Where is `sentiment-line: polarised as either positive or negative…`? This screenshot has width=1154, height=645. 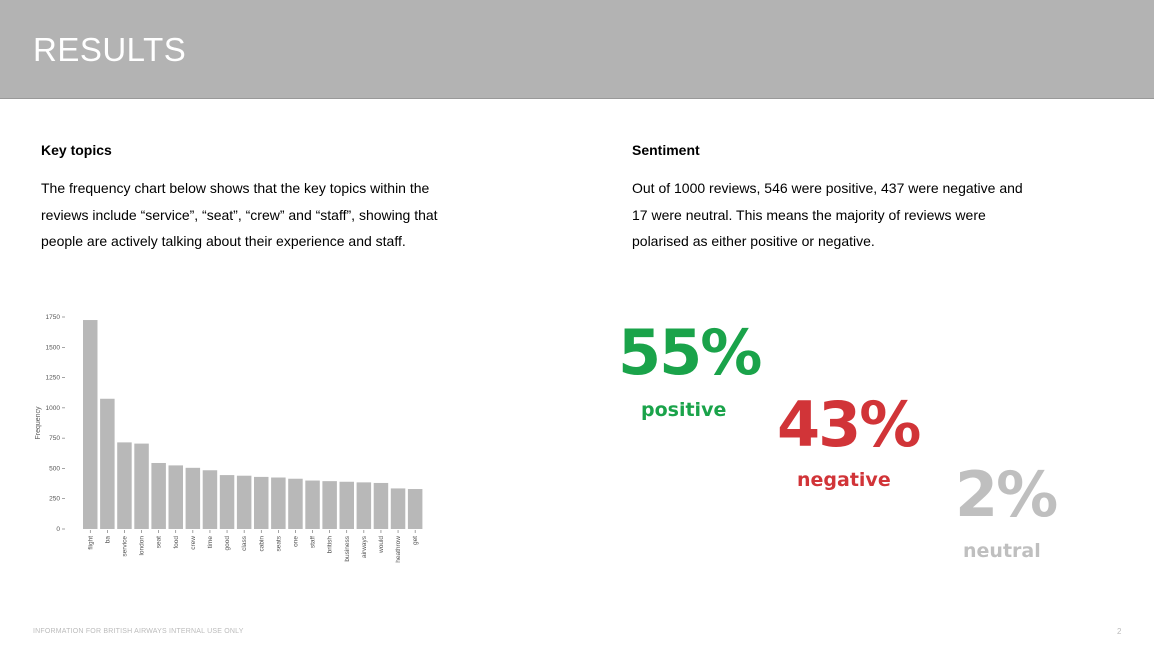 sentiment-line: polarised as either positive or negative… is located at coordinates (753, 241).